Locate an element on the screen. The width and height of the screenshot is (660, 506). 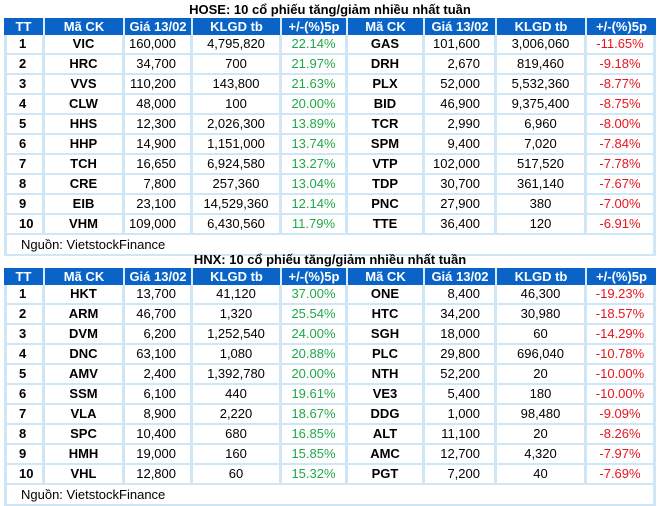
down-price-cell: 8,400 is located at coordinates (461, 295).